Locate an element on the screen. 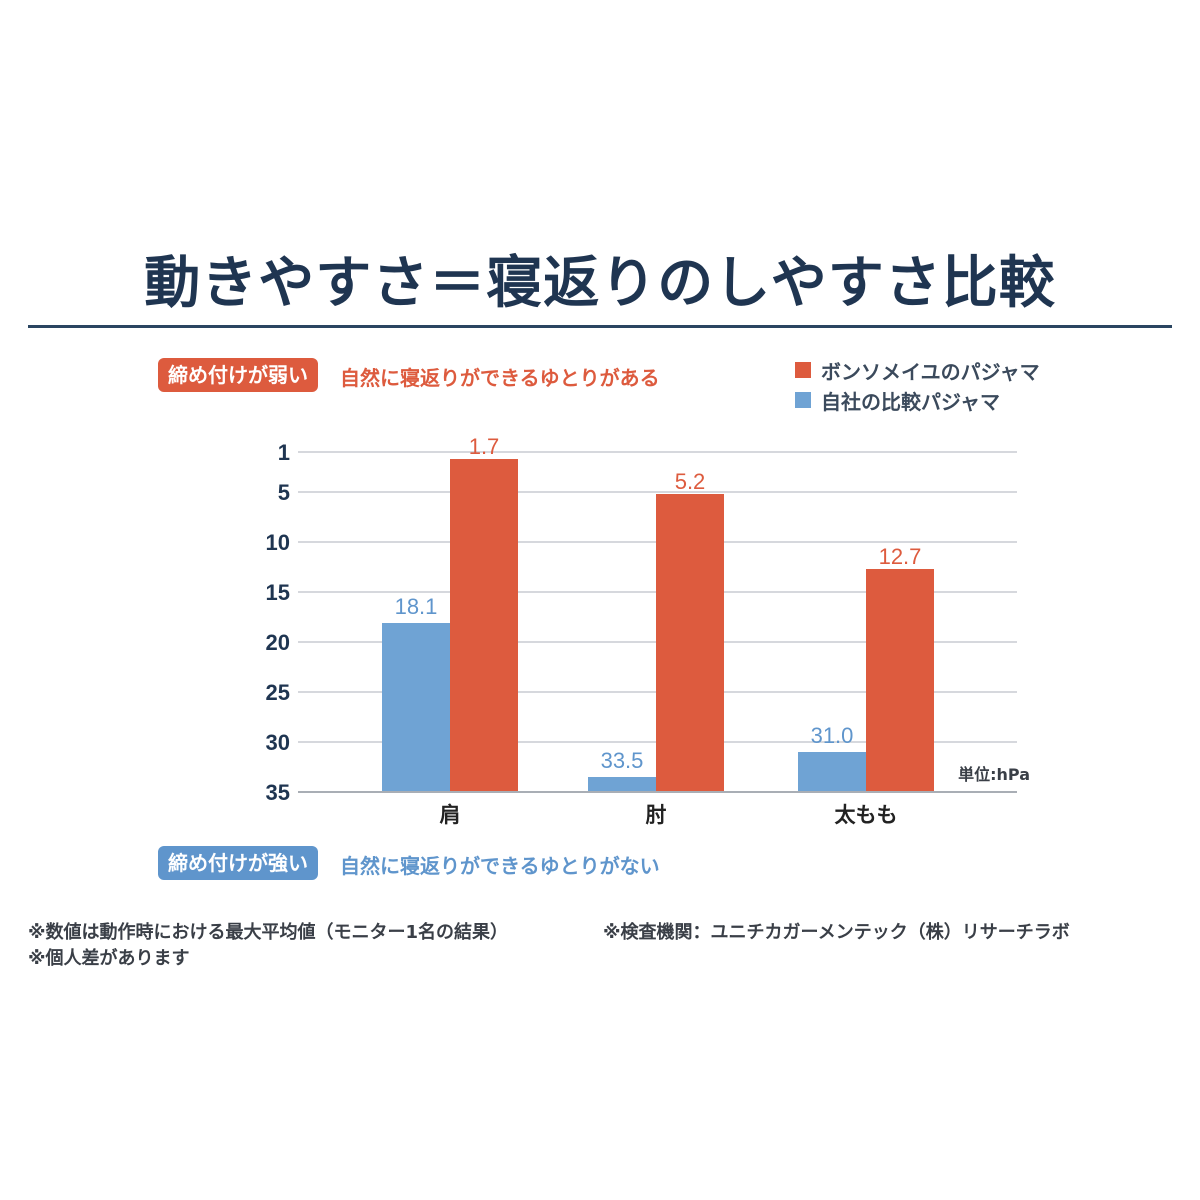 The image size is (1200, 1200). x-category-label-2: 太もも is located at coordinates (866, 815).